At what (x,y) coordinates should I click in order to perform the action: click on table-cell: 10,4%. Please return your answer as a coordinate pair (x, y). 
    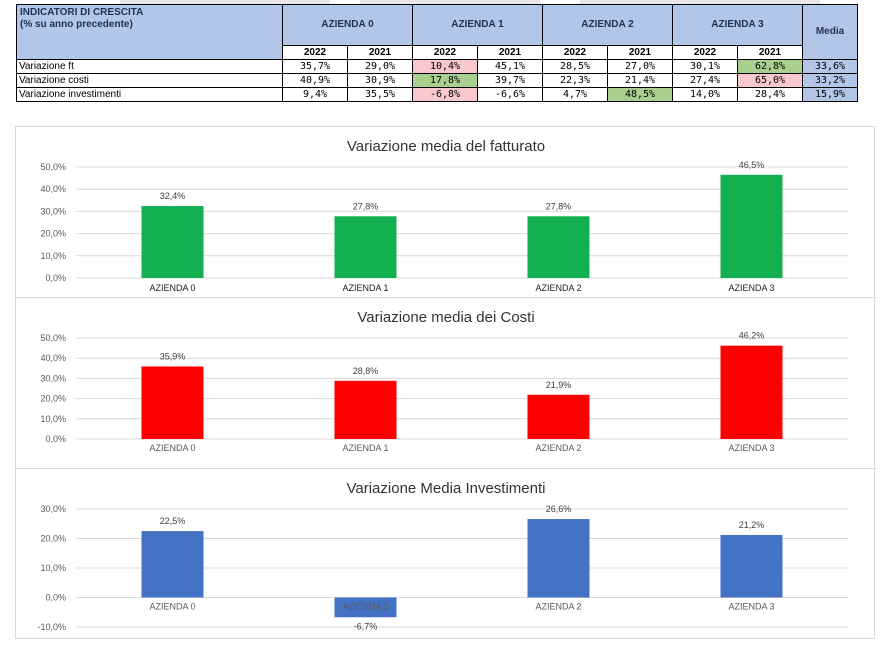
    Looking at the image, I should click on (445, 66).